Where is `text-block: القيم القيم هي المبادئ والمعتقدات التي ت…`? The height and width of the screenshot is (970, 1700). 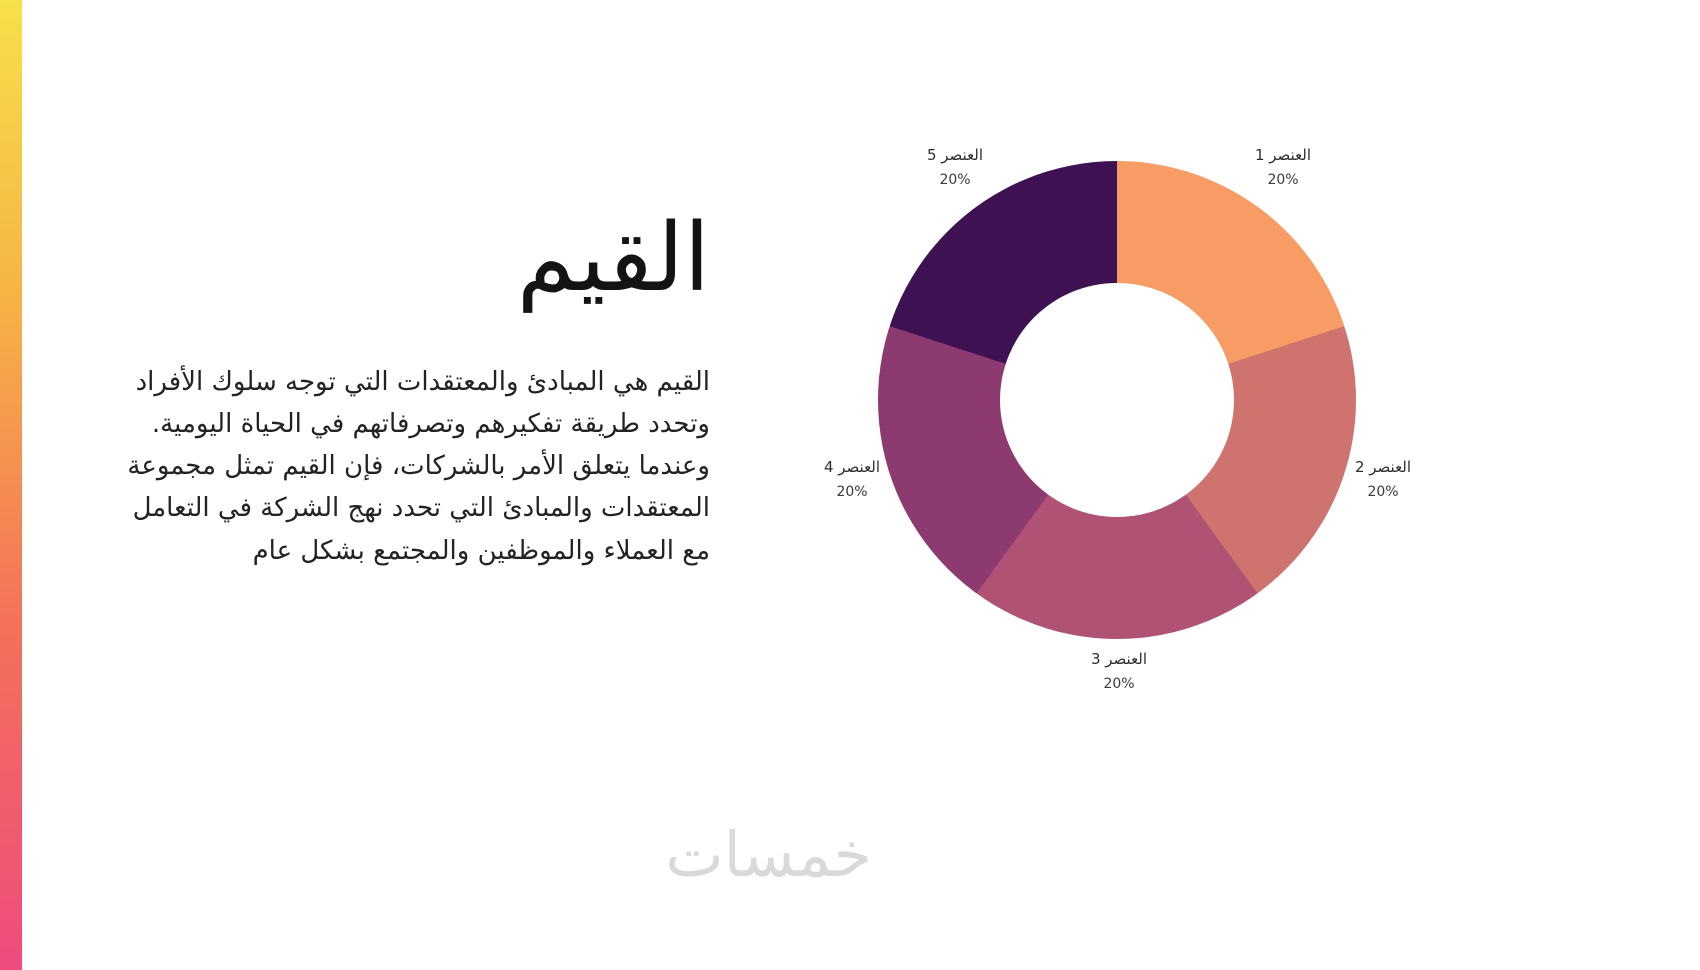
text-block: القيم القيم هي المبادئ والمعتقدات التي ت… is located at coordinates (410, 388).